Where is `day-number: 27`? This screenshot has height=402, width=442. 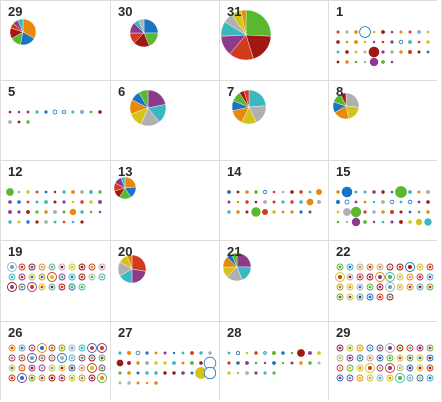
day-number: 27 is located at coordinates (125, 332).